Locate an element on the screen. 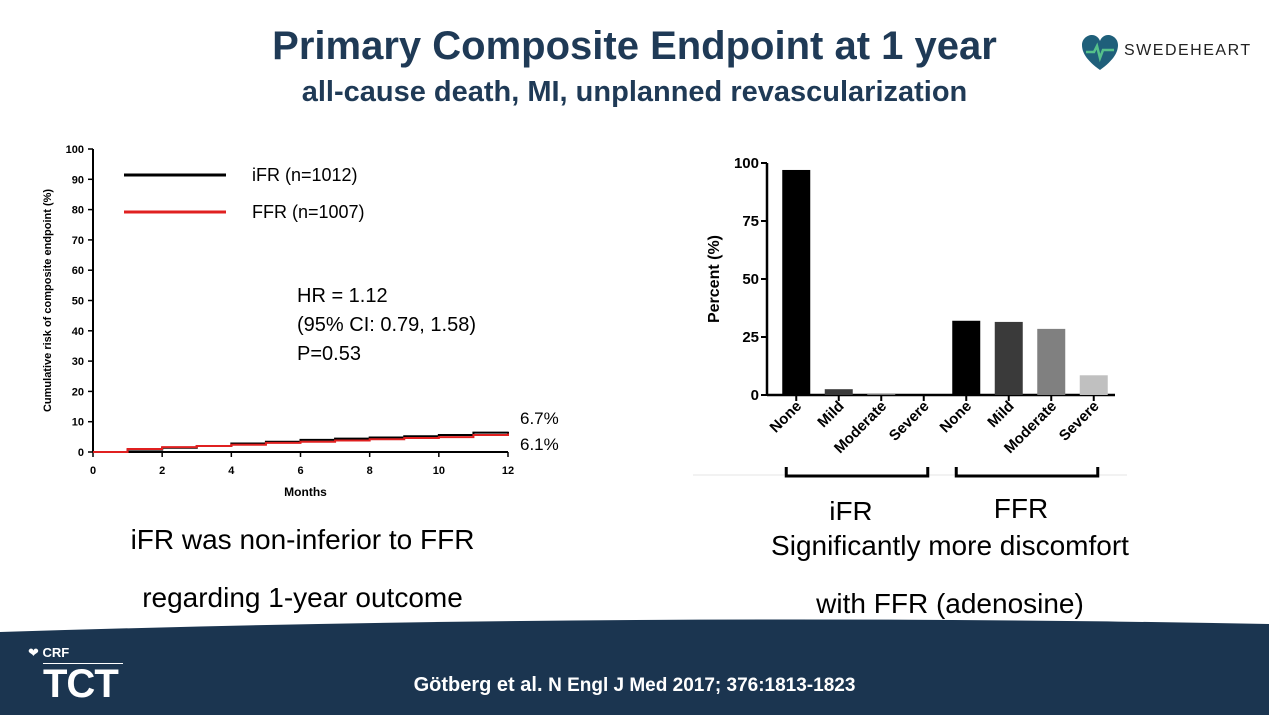 This screenshot has height=715, width=1269. crf-brand: ❤ CRF is located at coordinates (48, 653).